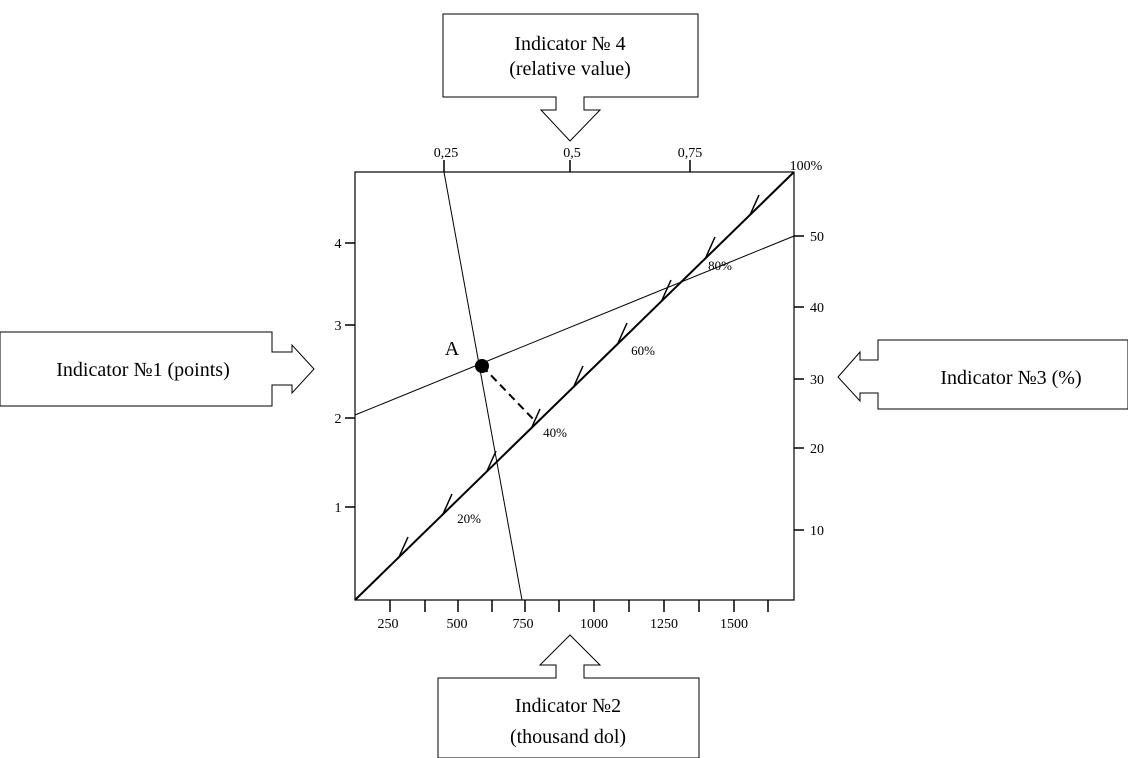  I want to click on diagonal-label-20: 20%, so click(469, 518).